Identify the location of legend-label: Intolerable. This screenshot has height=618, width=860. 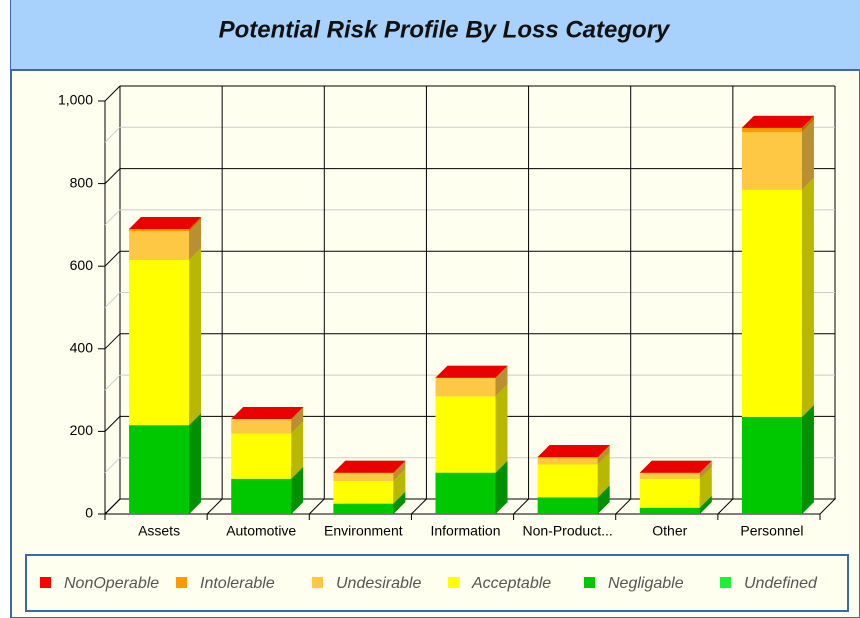
(237, 583).